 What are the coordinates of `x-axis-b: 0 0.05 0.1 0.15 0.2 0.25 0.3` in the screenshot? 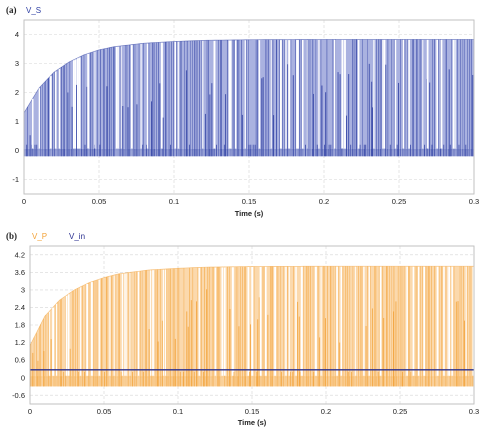 It's located at (253, 411).